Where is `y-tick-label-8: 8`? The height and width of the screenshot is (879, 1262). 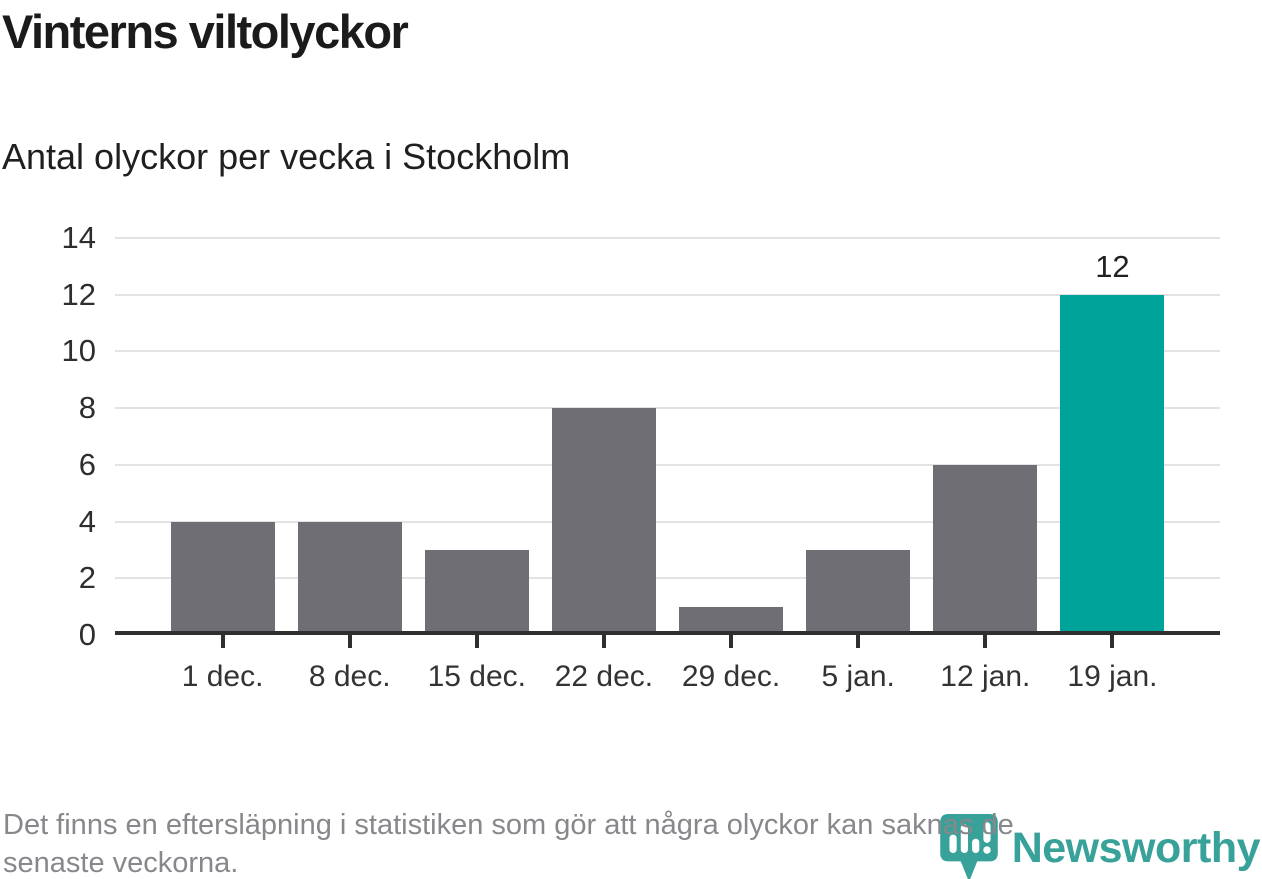 y-tick-label-8: 8 is located at coordinates (87, 408).